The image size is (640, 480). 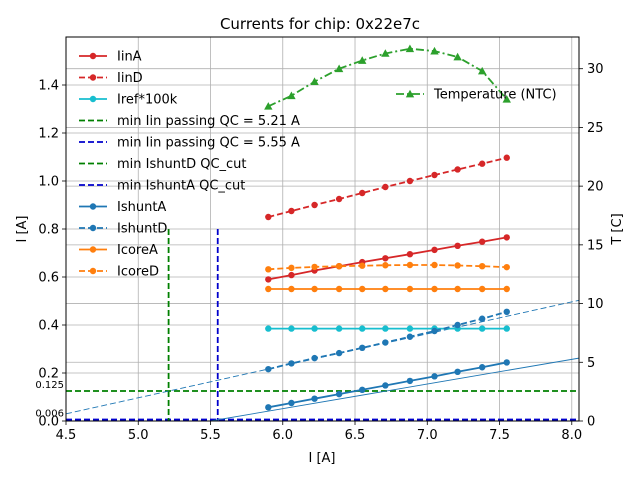 What do you see at coordinates (48, 134) in the screenshot?
I see `y-tick-label: 1.2` at bounding box center [48, 134].